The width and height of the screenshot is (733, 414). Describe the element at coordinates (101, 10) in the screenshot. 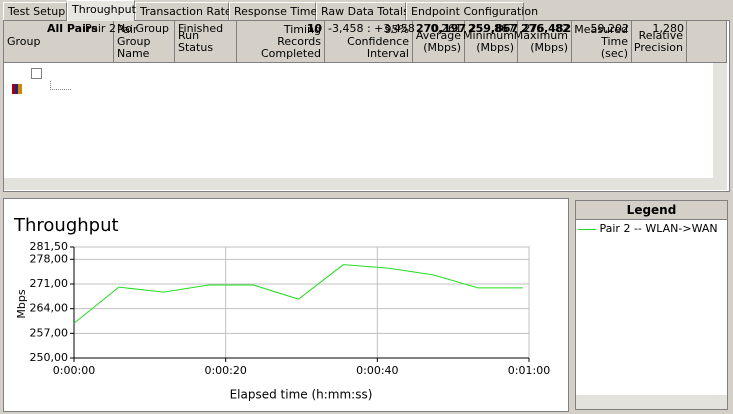

I see `tab: Throughput` at that location.